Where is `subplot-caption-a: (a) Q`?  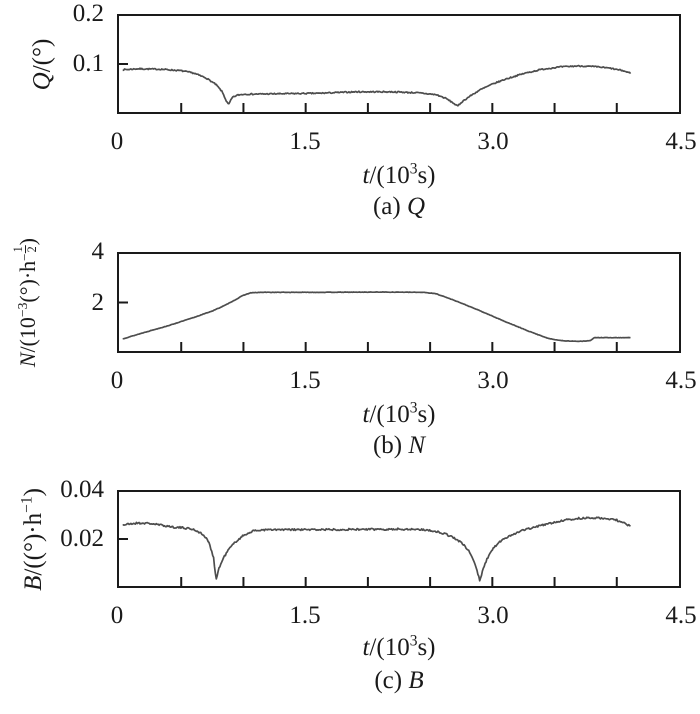 subplot-caption-a: (a) Q is located at coordinates (399, 206).